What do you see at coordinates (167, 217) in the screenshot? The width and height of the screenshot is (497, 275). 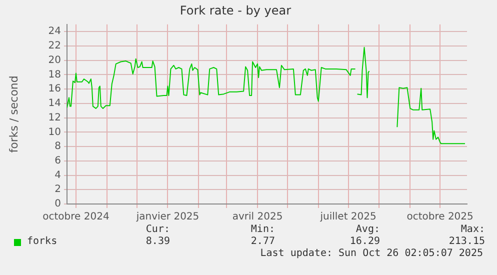 I see `x-tick-label: janvier 2025` at bounding box center [167, 217].